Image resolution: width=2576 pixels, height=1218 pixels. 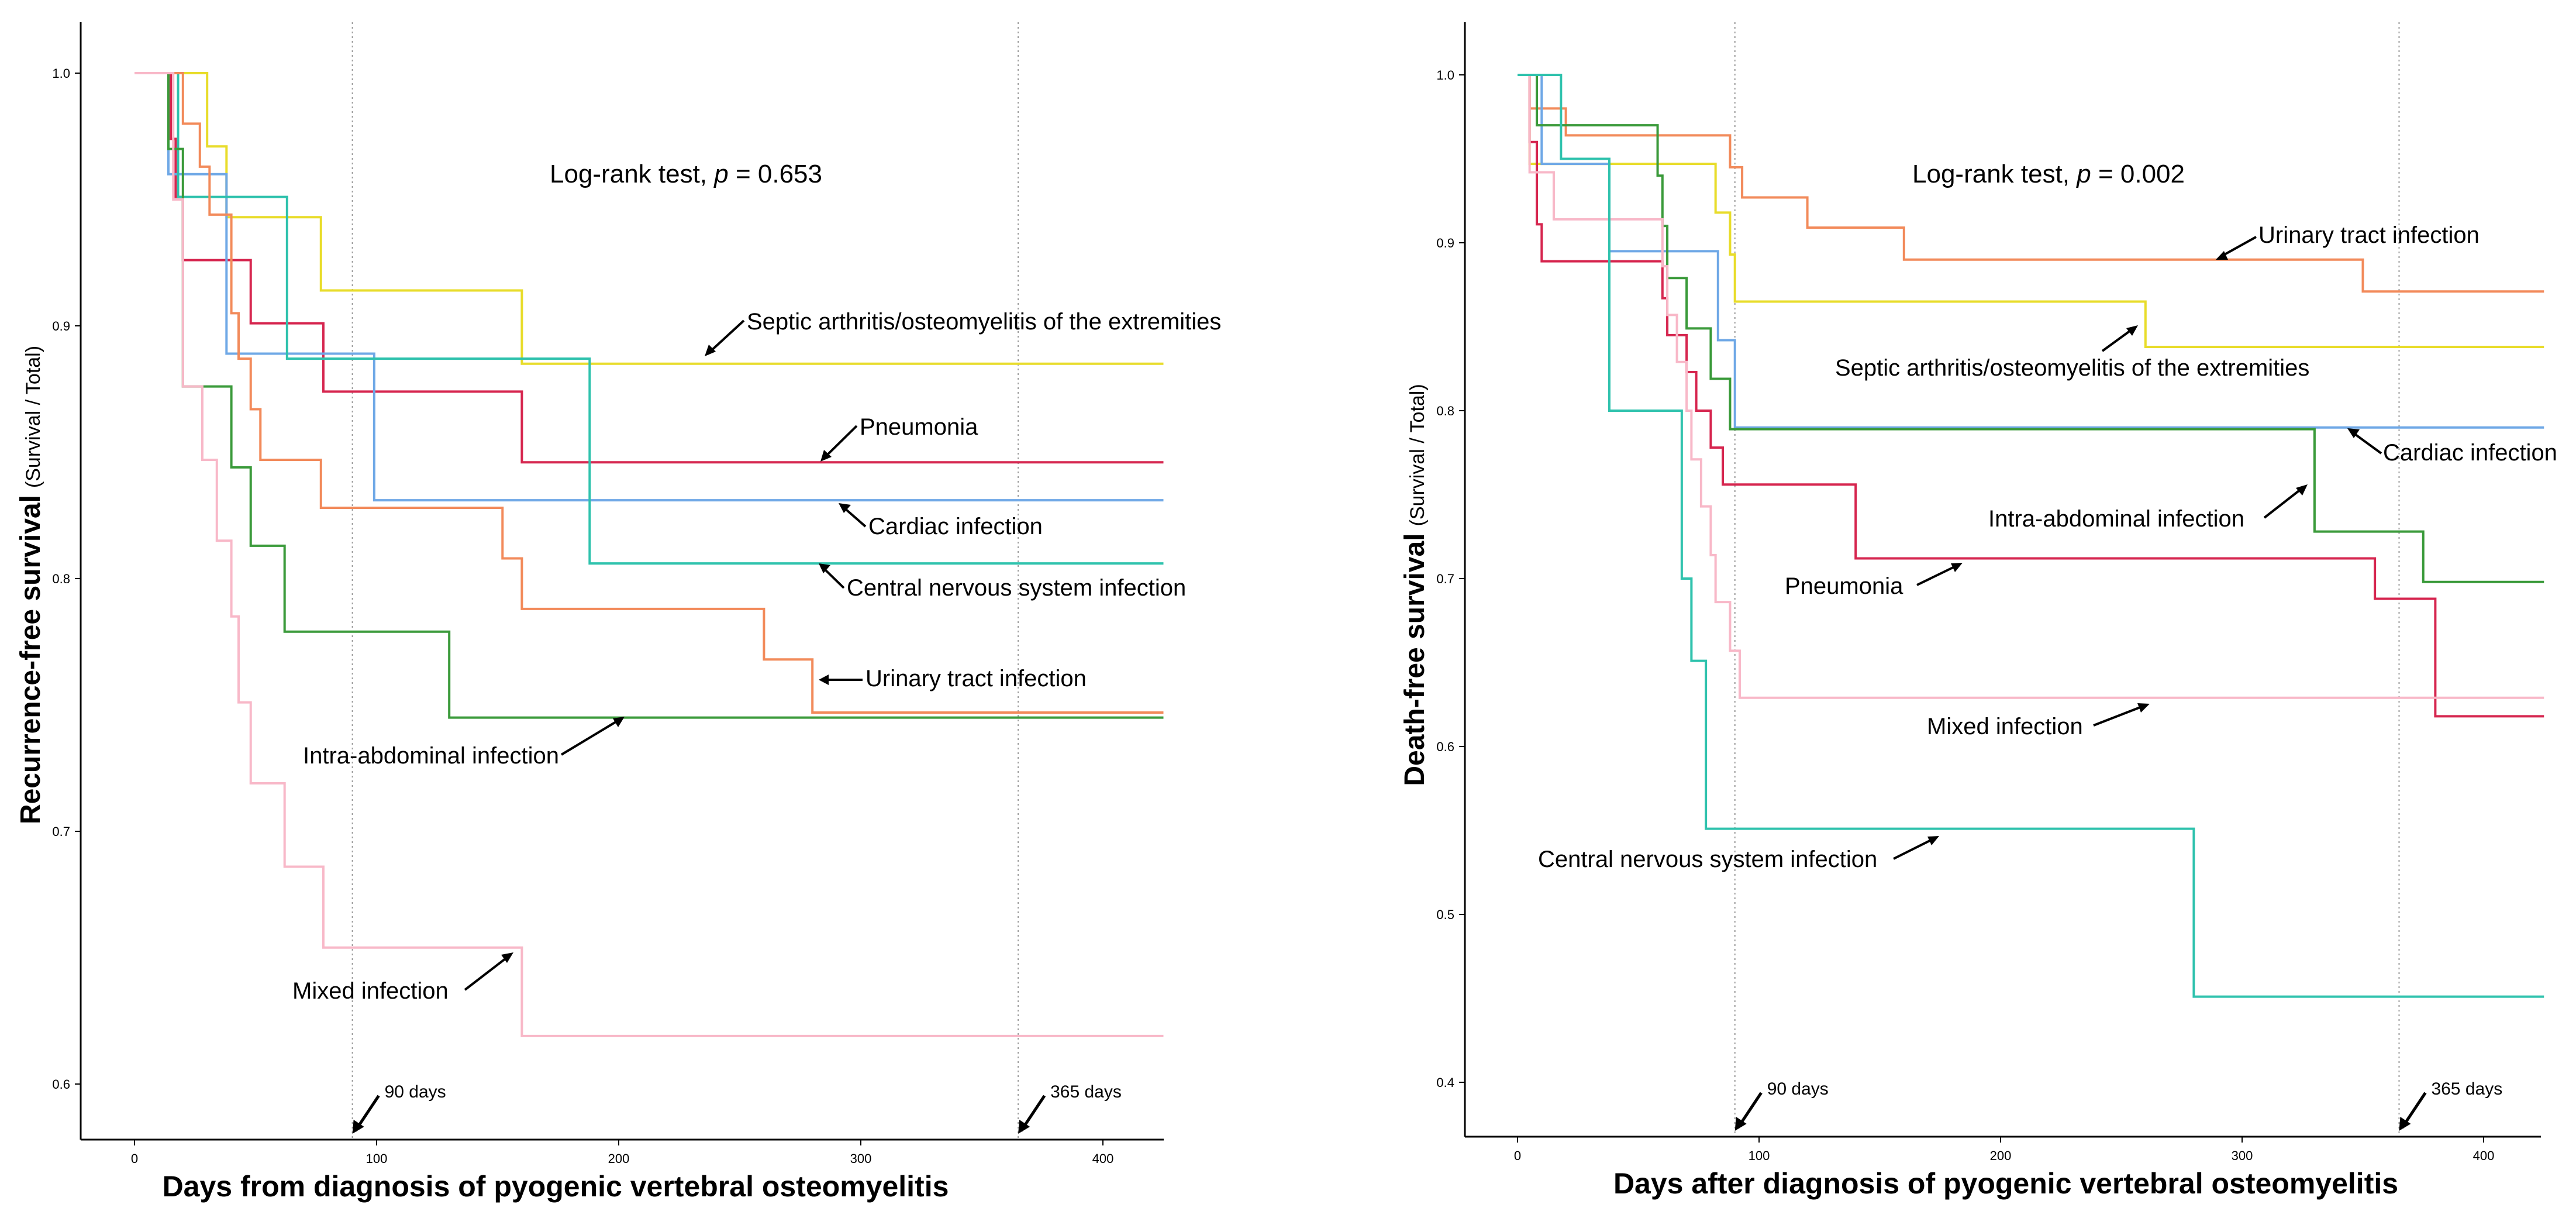 I want to click on arrow-cns, so click(x=1914, y=849).